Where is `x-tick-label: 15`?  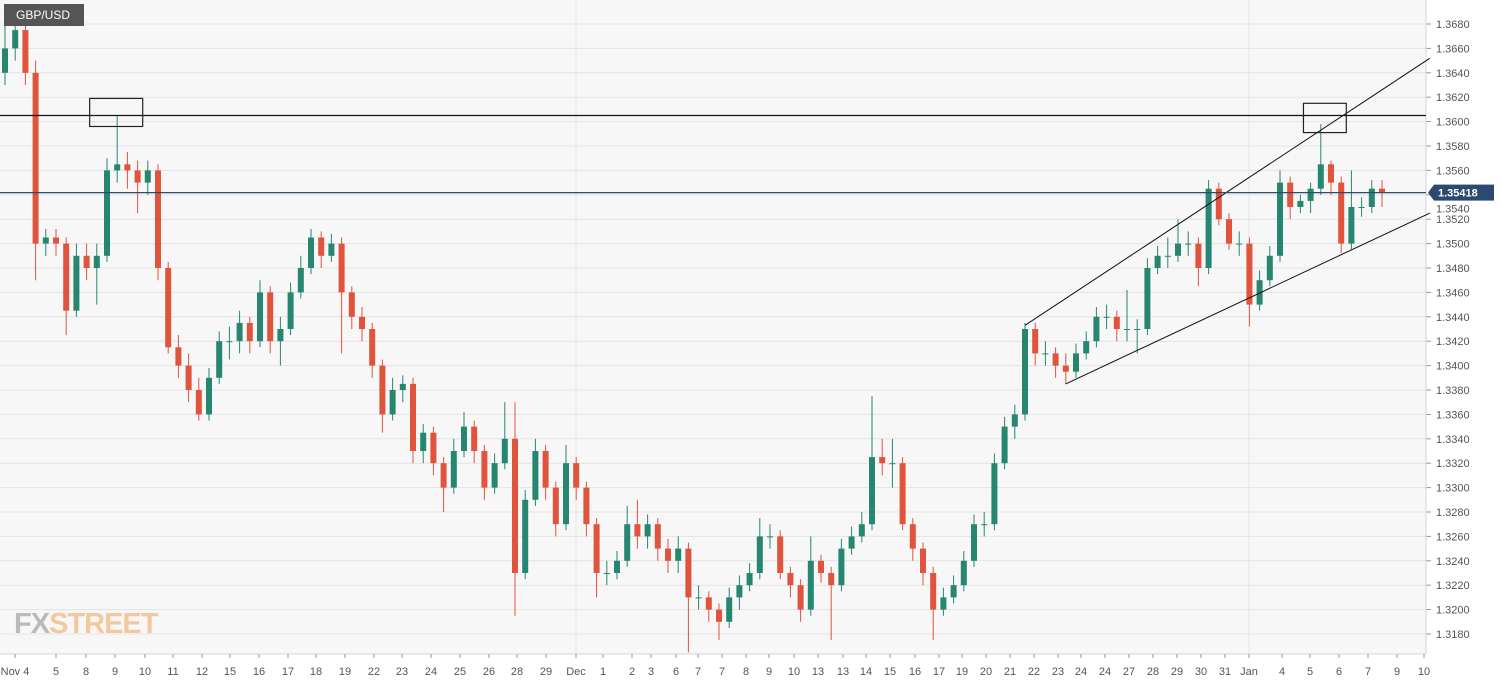 x-tick-label: 15 is located at coordinates (890, 672).